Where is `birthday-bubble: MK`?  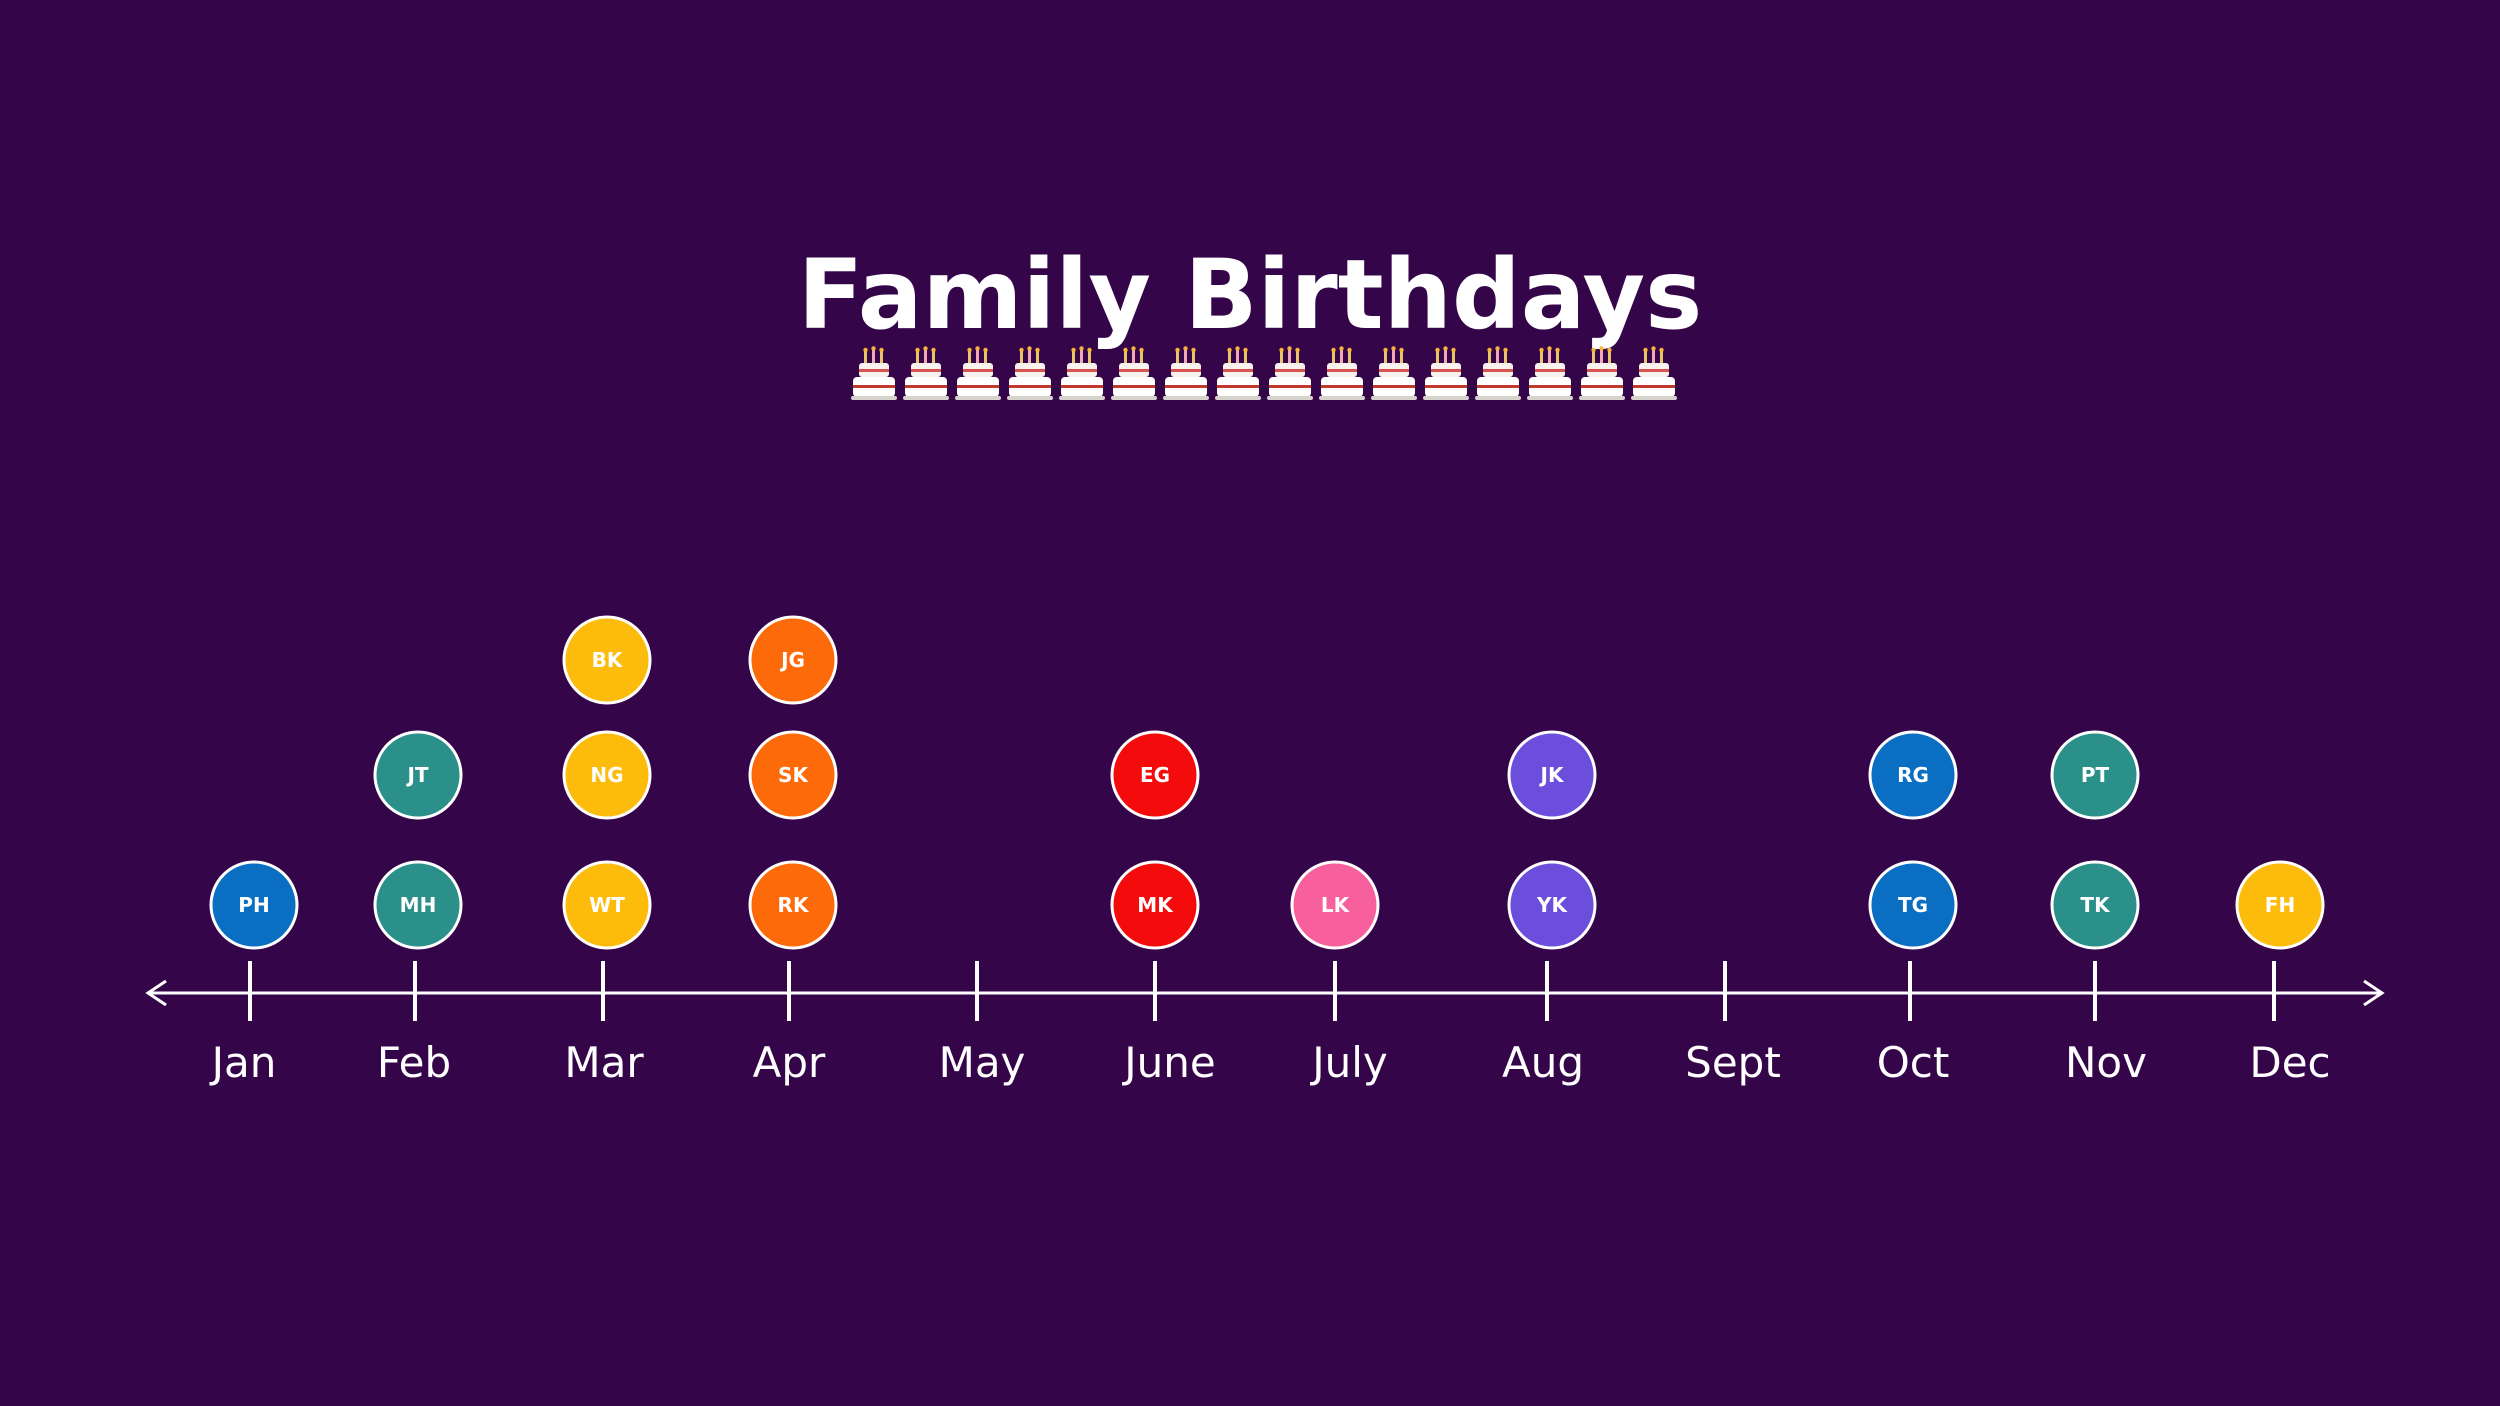 birthday-bubble: MK is located at coordinates (1155, 905).